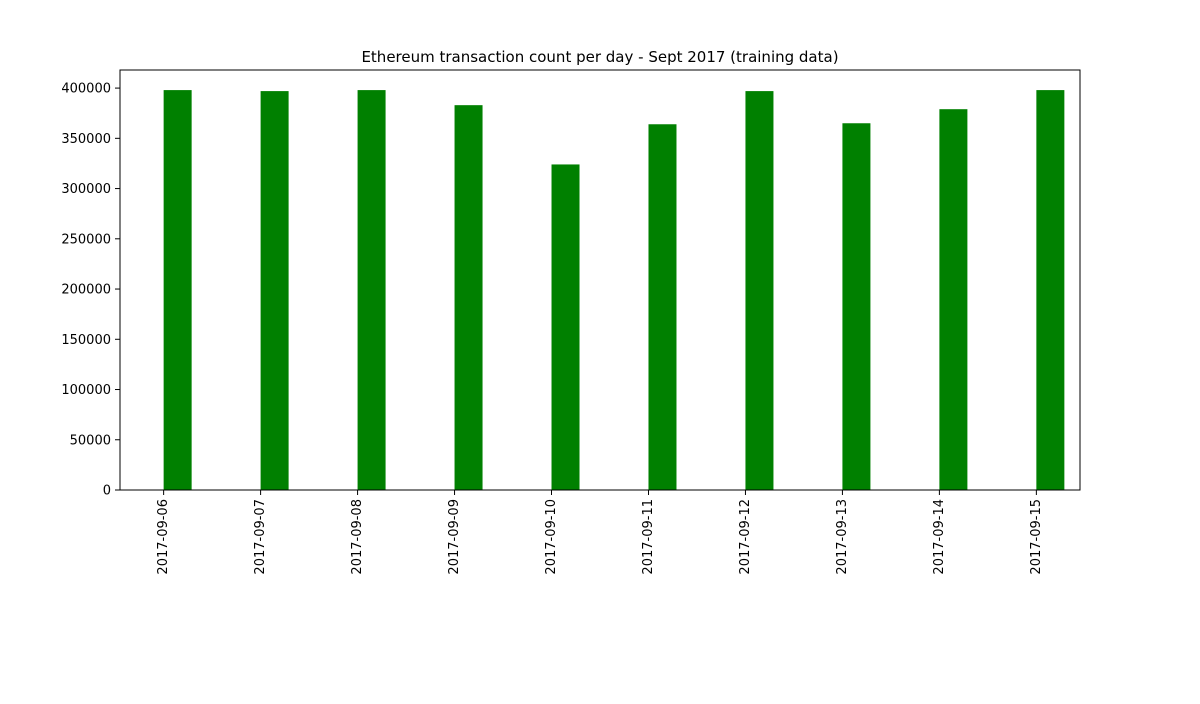  I want to click on x-tick-label: 2017-09-11, so click(648, 537).